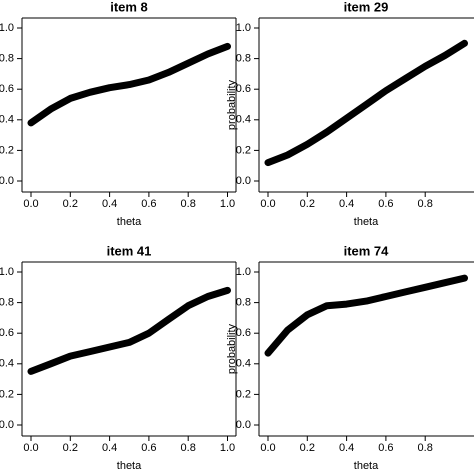  Describe the element at coordinates (129, 7) in the screenshot. I see `panel-title: item 8` at that location.